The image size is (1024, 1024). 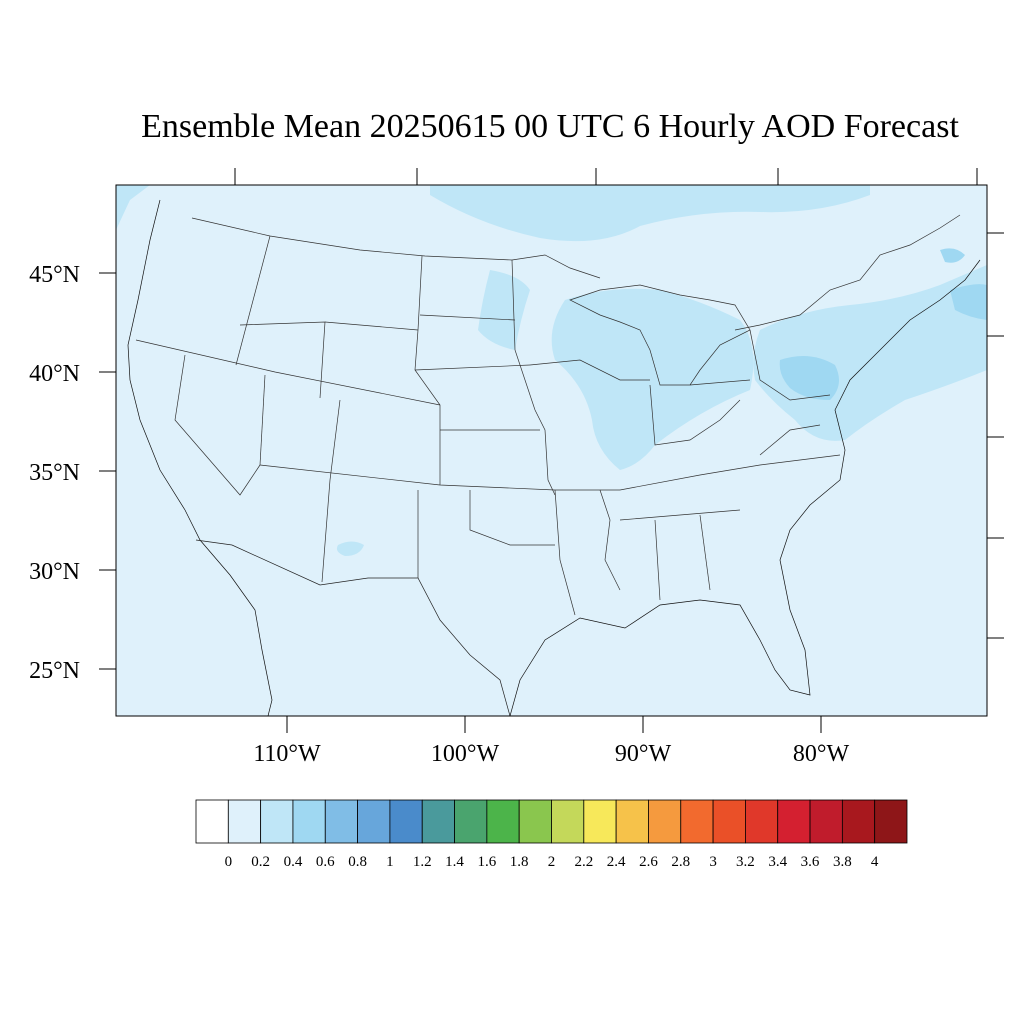 I want to click on colorbar-tick-label: 1, so click(x=390, y=862).